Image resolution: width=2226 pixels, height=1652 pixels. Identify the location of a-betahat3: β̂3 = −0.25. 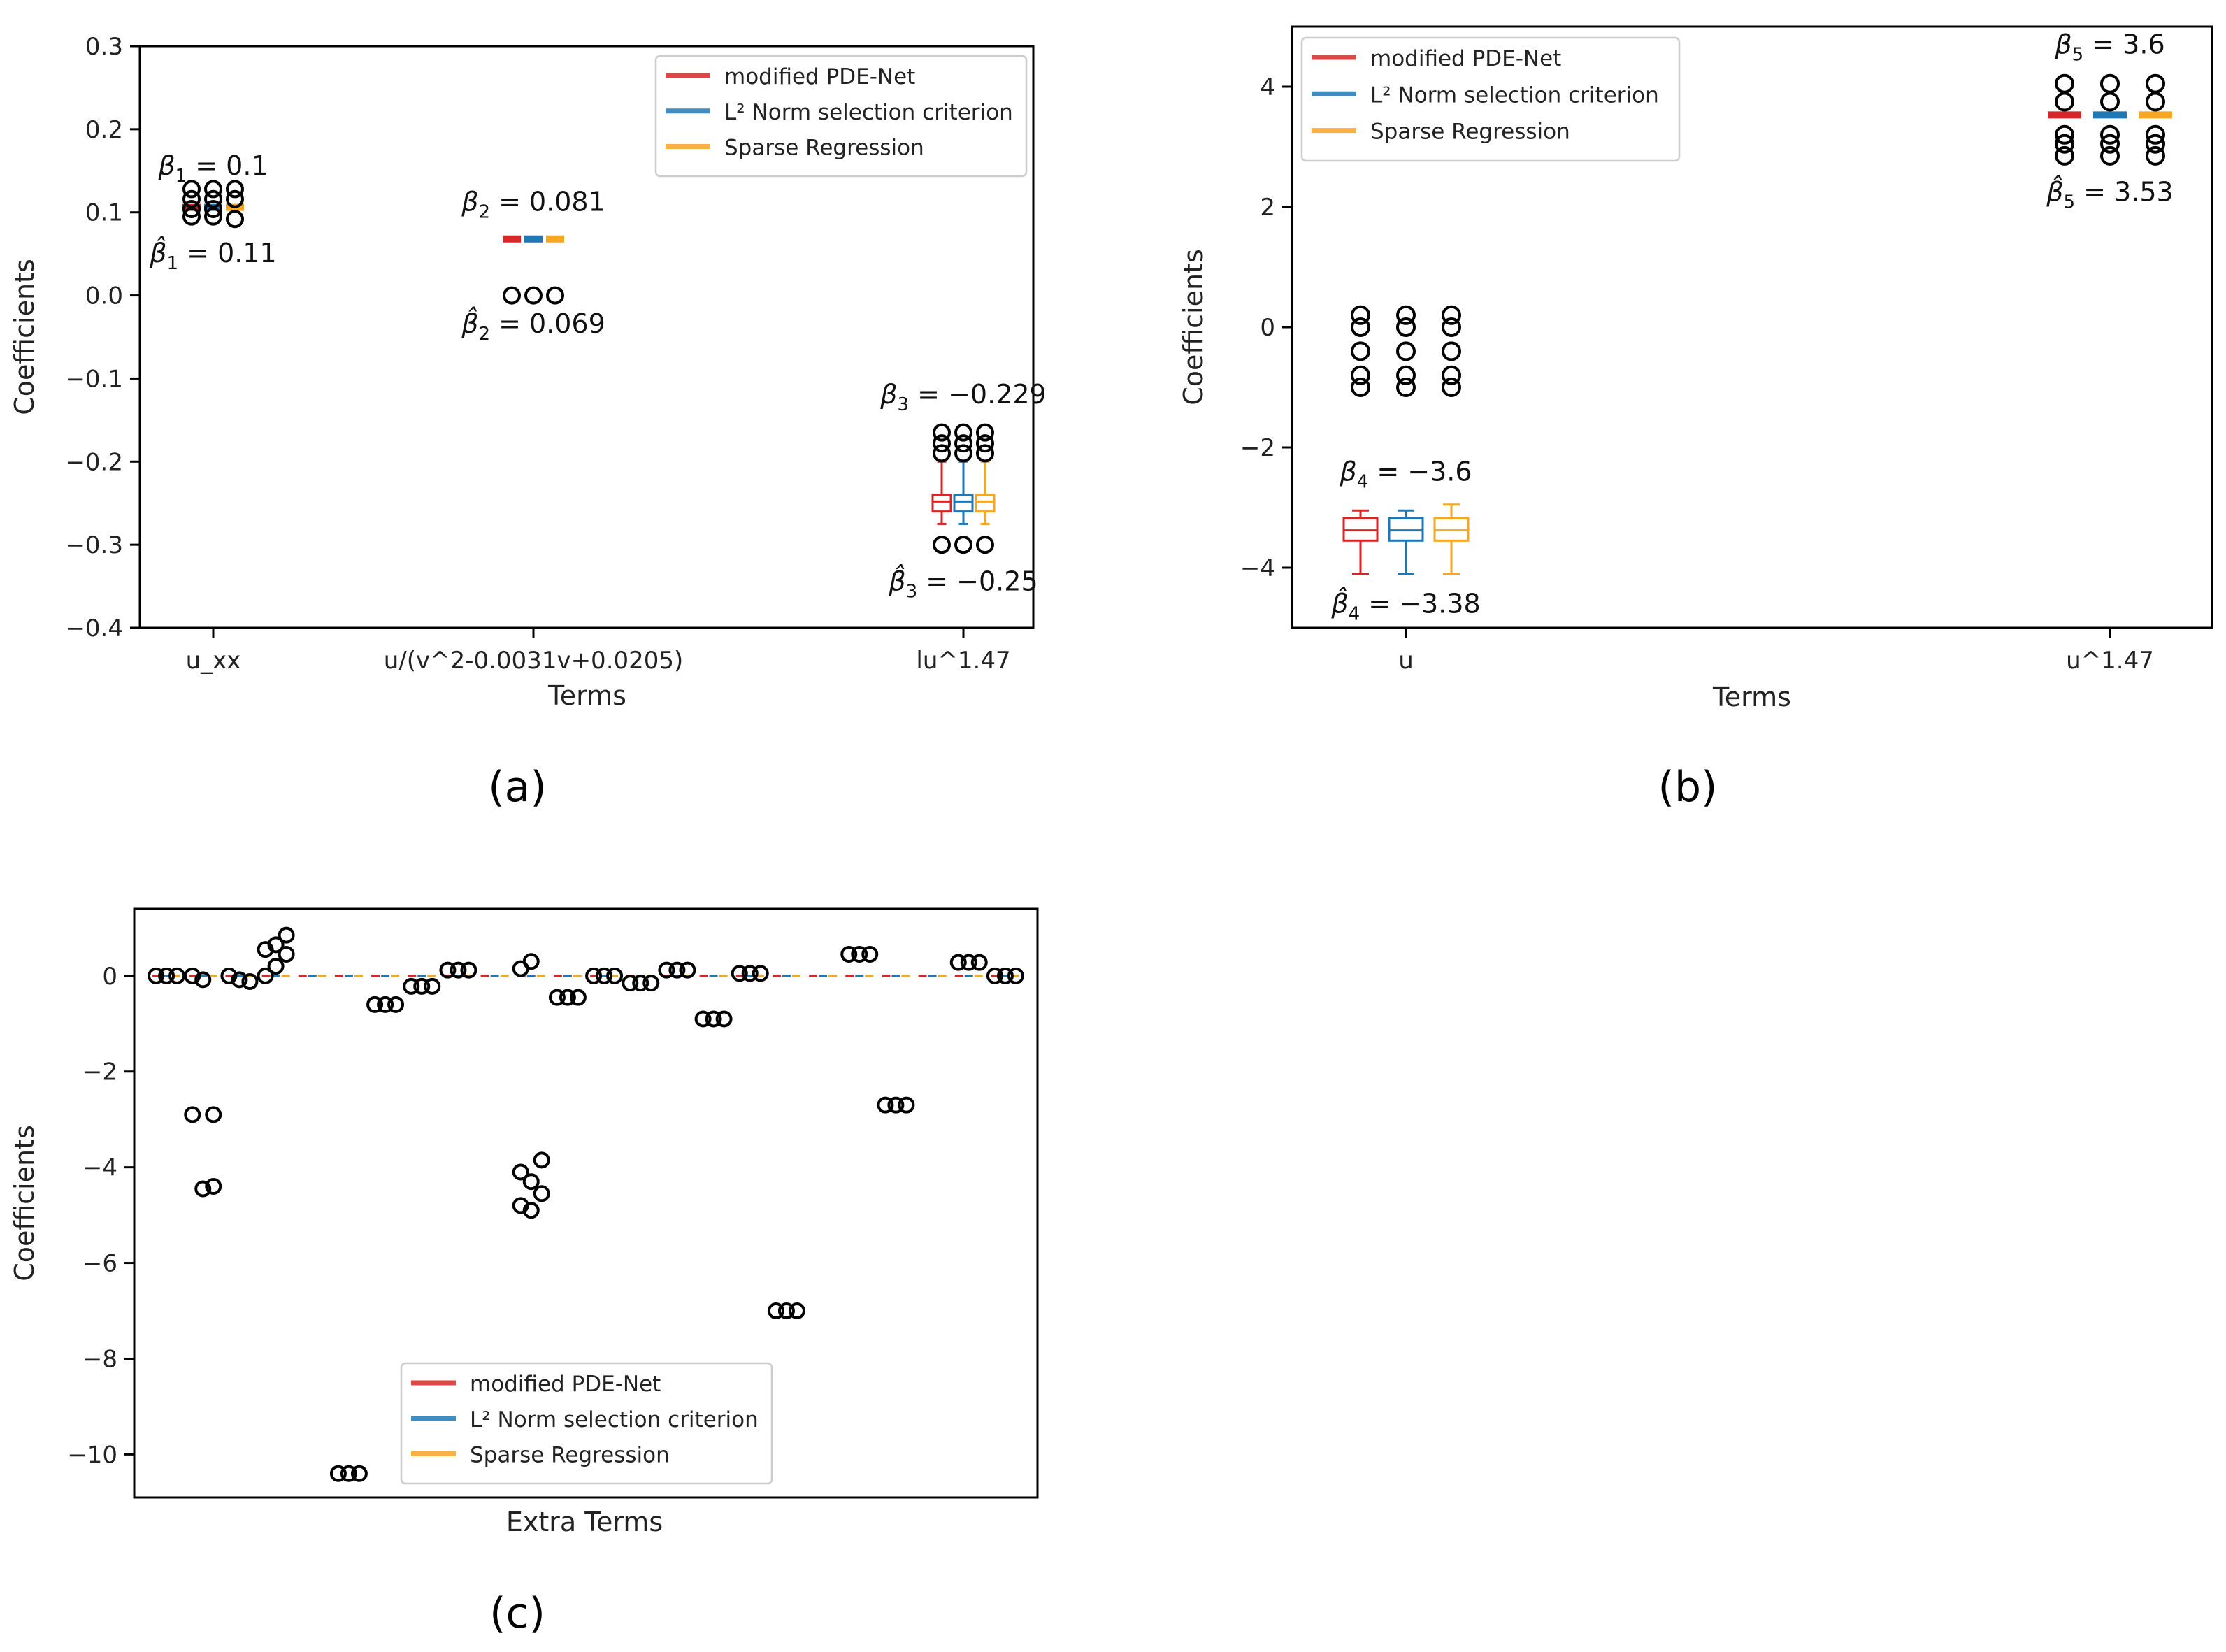
(963, 584).